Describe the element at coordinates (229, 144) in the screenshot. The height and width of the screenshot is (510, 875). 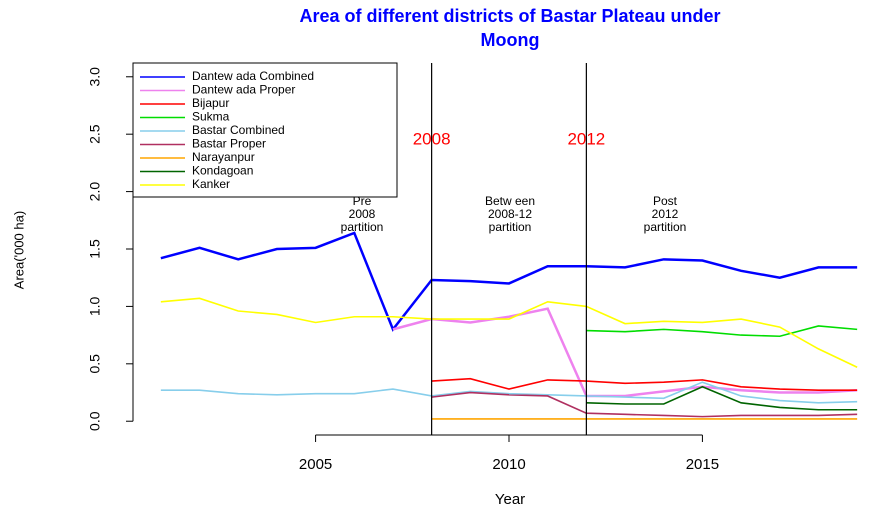
I see `legend-label: Bastar Proper` at that location.